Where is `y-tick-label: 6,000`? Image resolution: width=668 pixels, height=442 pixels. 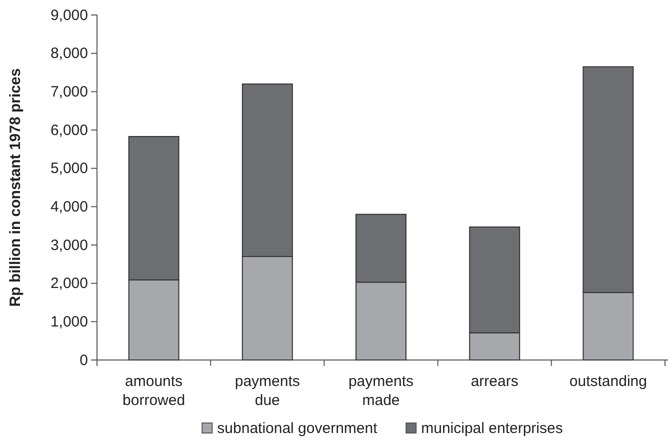 y-tick-label: 6,000 is located at coordinates (69, 130).